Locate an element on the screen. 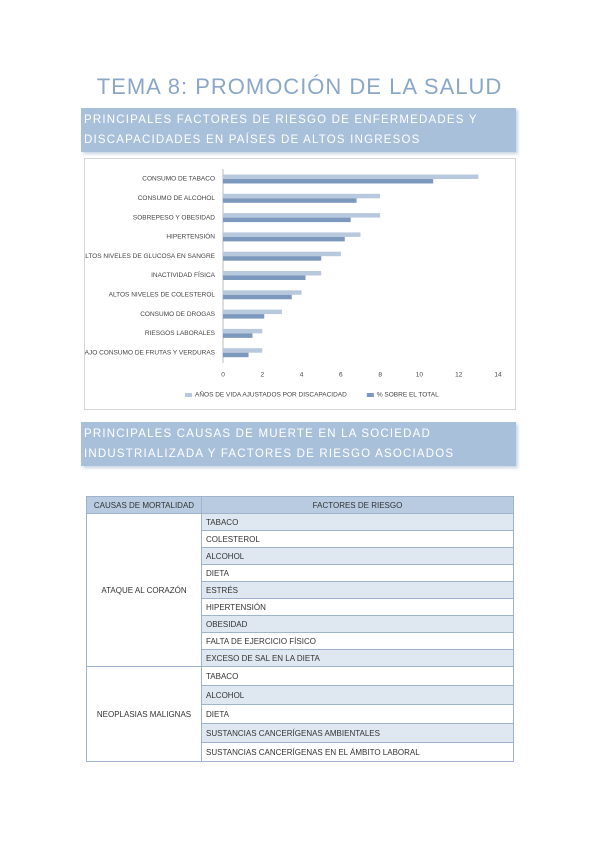  factor-cell: COLESTEROL is located at coordinates (357, 539).